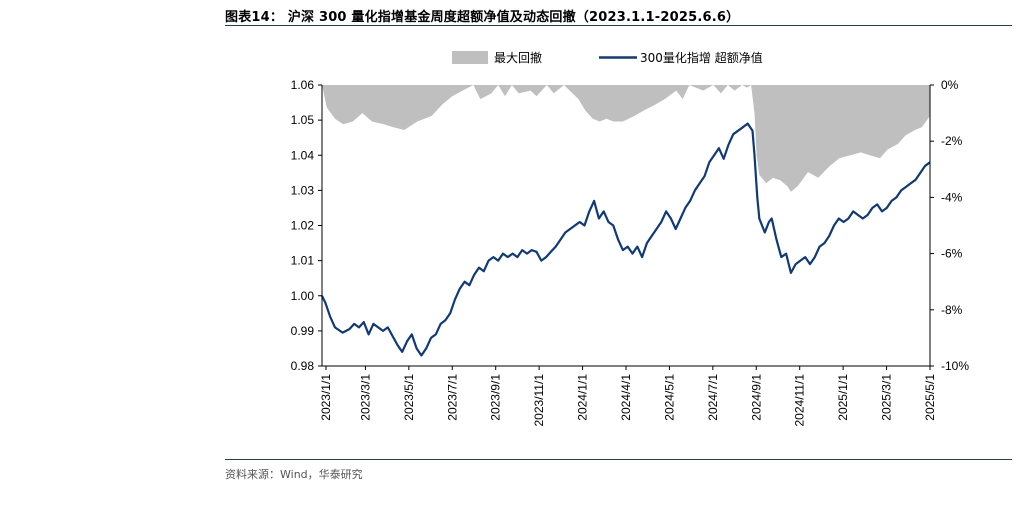 This screenshot has width=1018, height=522. What do you see at coordinates (756, 397) in the screenshot?
I see `x-tick-label: 2024/9/1` at bounding box center [756, 397].